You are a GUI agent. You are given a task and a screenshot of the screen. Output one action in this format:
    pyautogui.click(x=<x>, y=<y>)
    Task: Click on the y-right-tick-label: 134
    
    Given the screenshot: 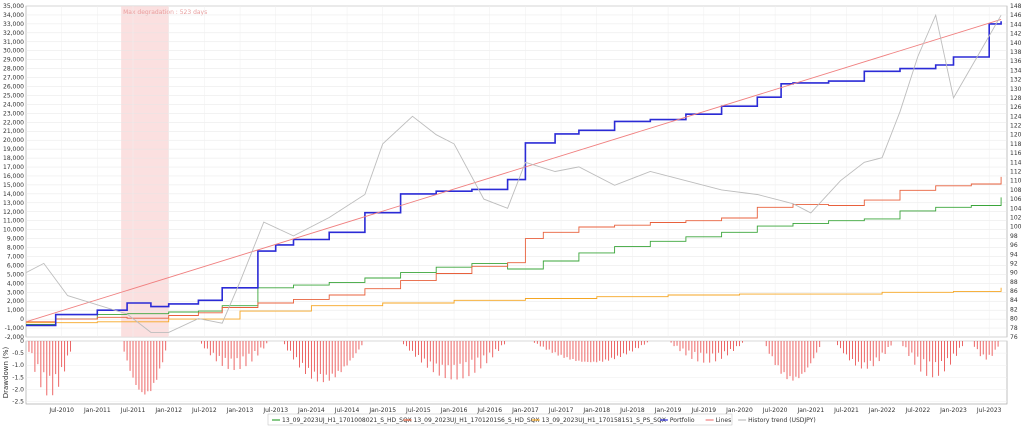 What is the action you would take?
    pyautogui.click(x=1016, y=70)
    